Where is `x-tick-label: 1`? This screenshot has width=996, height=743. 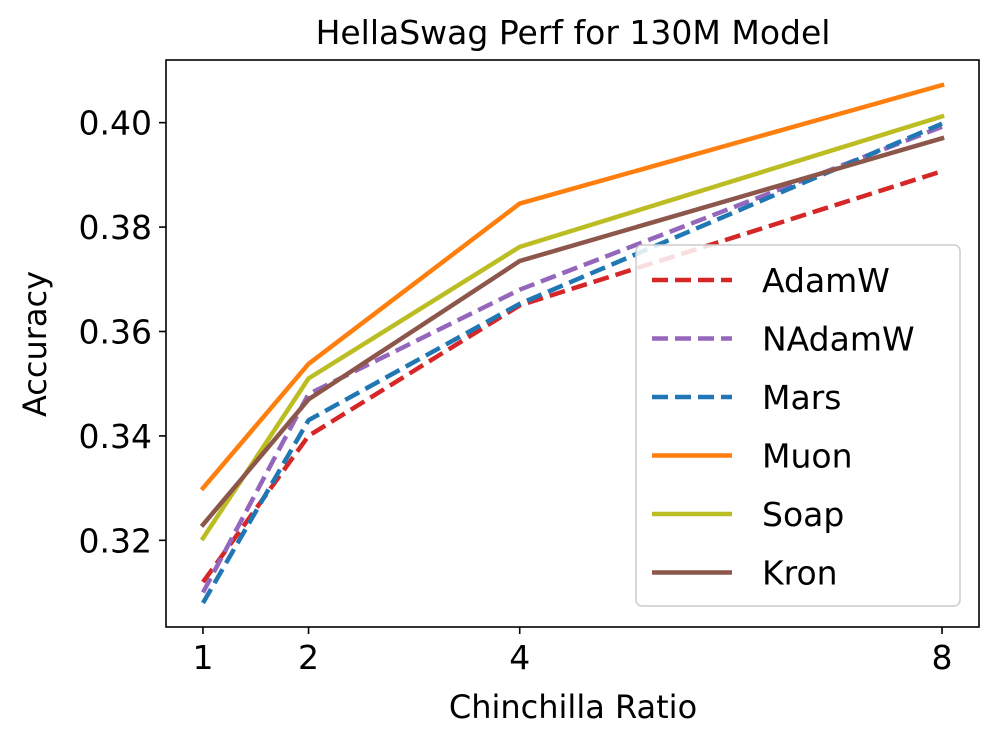 x-tick-label: 1 is located at coordinates (202, 657).